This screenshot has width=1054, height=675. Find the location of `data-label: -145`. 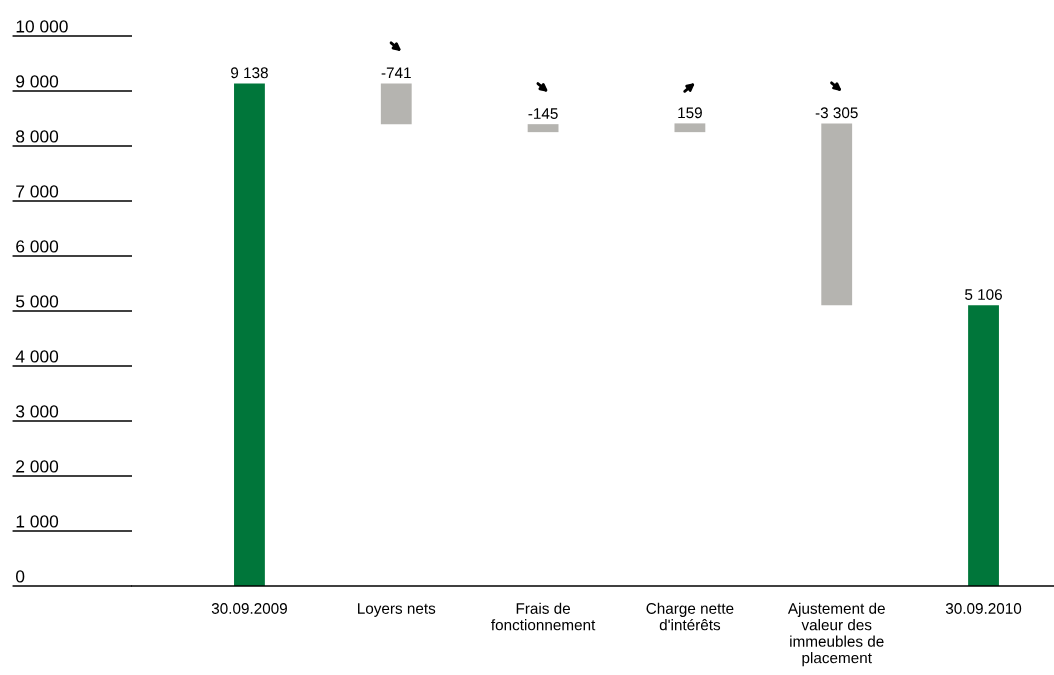

data-label: -145 is located at coordinates (543, 113).